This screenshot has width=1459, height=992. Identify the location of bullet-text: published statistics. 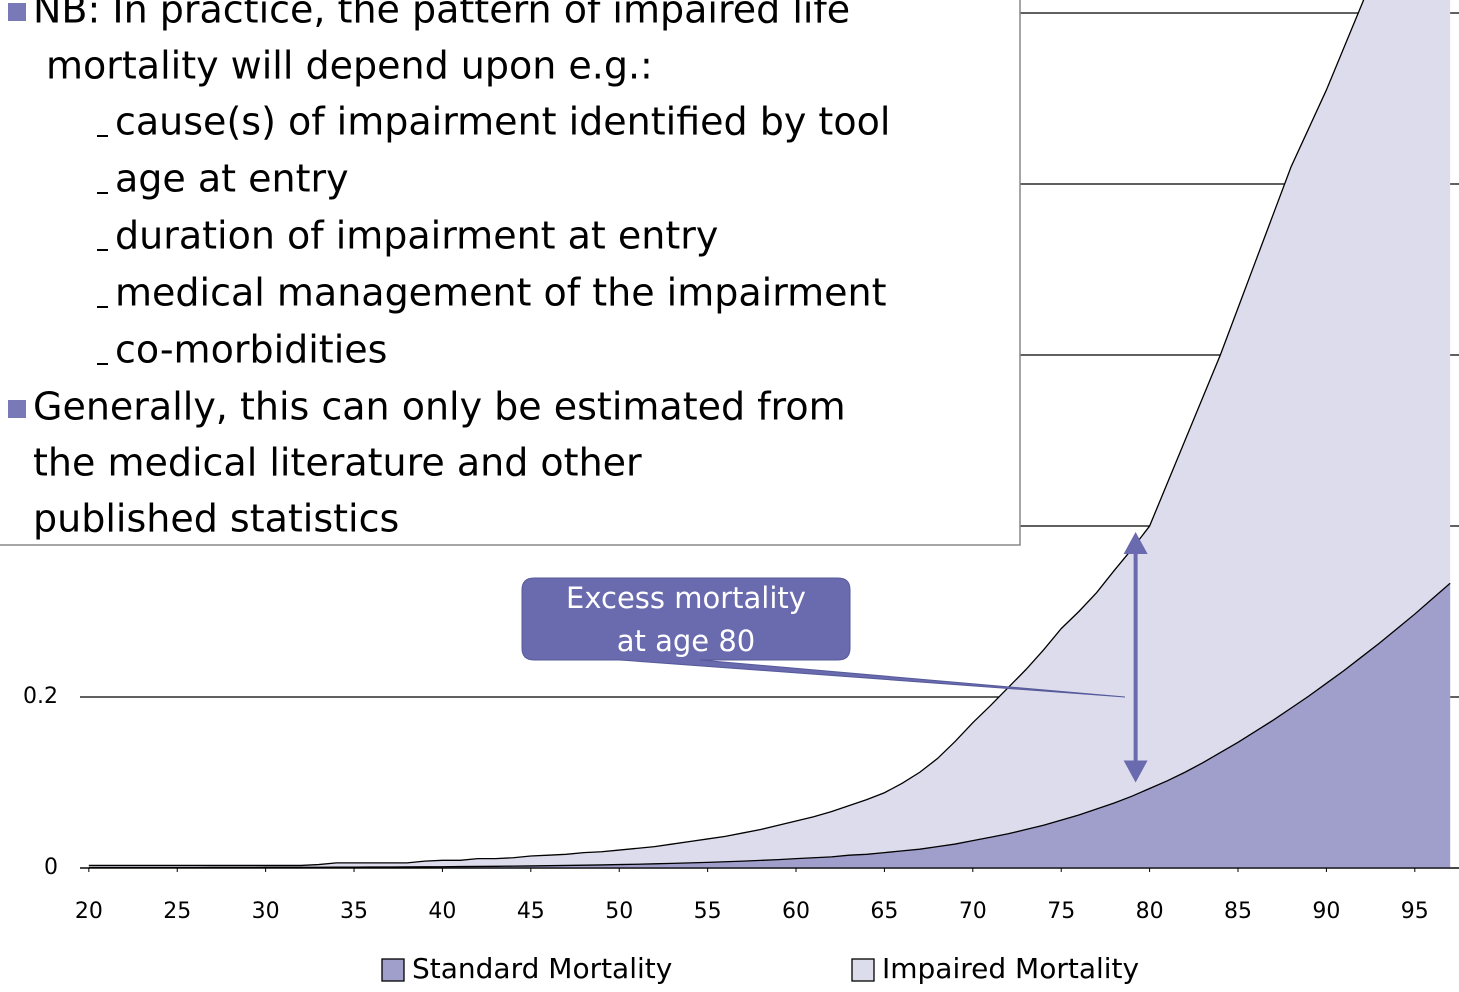
(216, 519).